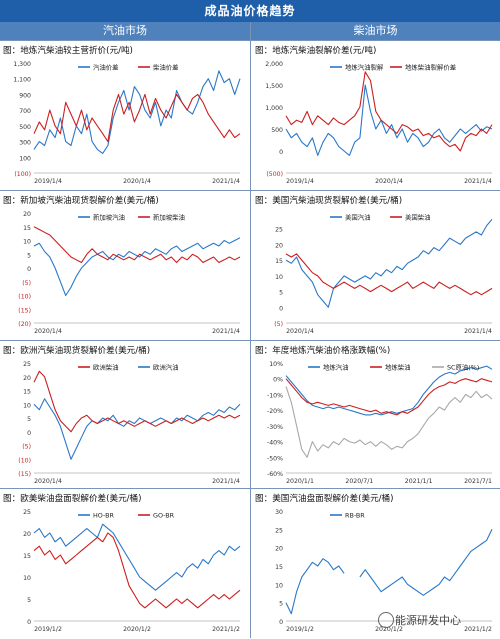 The width and height of the screenshot is (500, 639). I want to click on y-tick-label: -50%, so click(275, 458).